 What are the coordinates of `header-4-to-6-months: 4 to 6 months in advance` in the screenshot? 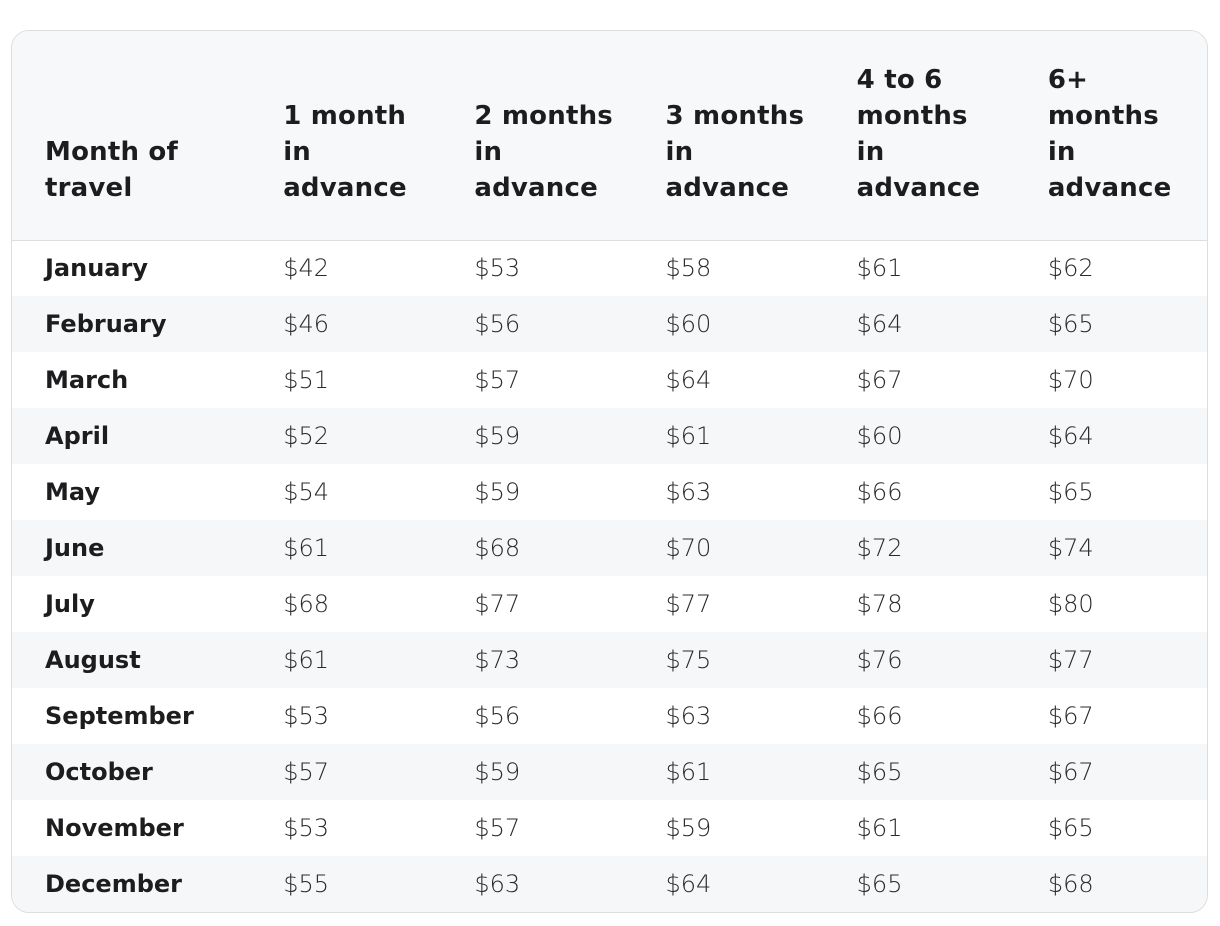 It's located at (918, 133).